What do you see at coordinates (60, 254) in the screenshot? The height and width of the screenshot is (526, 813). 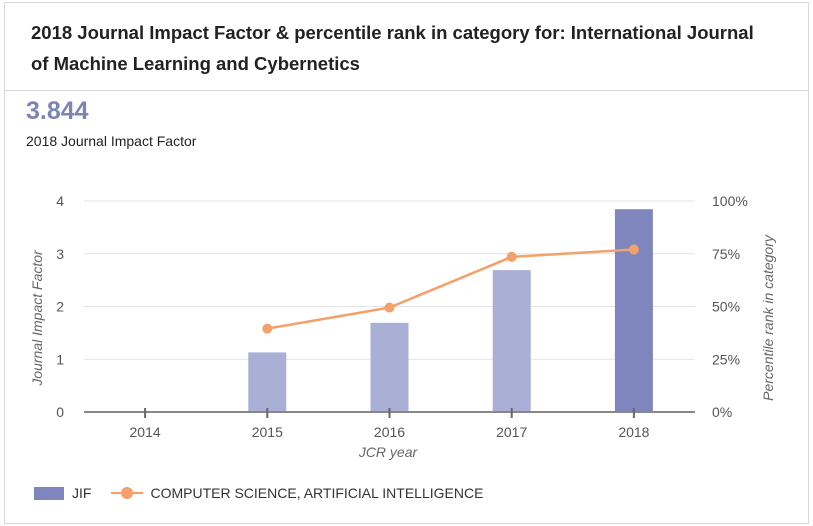 I see `y-tick-label: 3` at bounding box center [60, 254].